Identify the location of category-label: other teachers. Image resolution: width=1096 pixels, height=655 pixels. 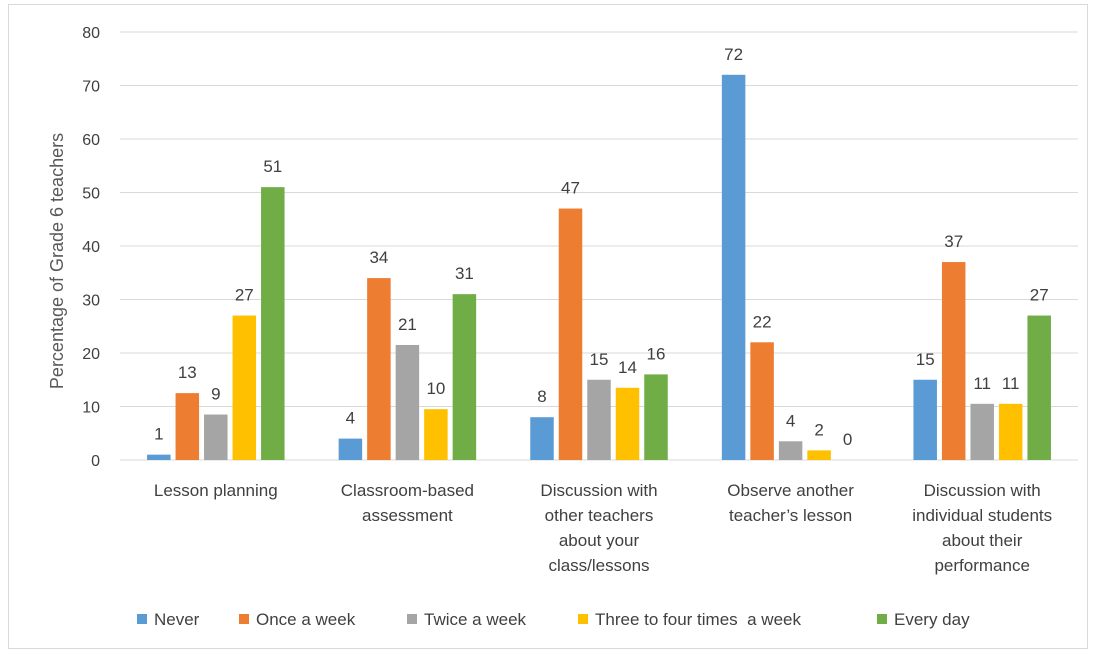
(599, 515).